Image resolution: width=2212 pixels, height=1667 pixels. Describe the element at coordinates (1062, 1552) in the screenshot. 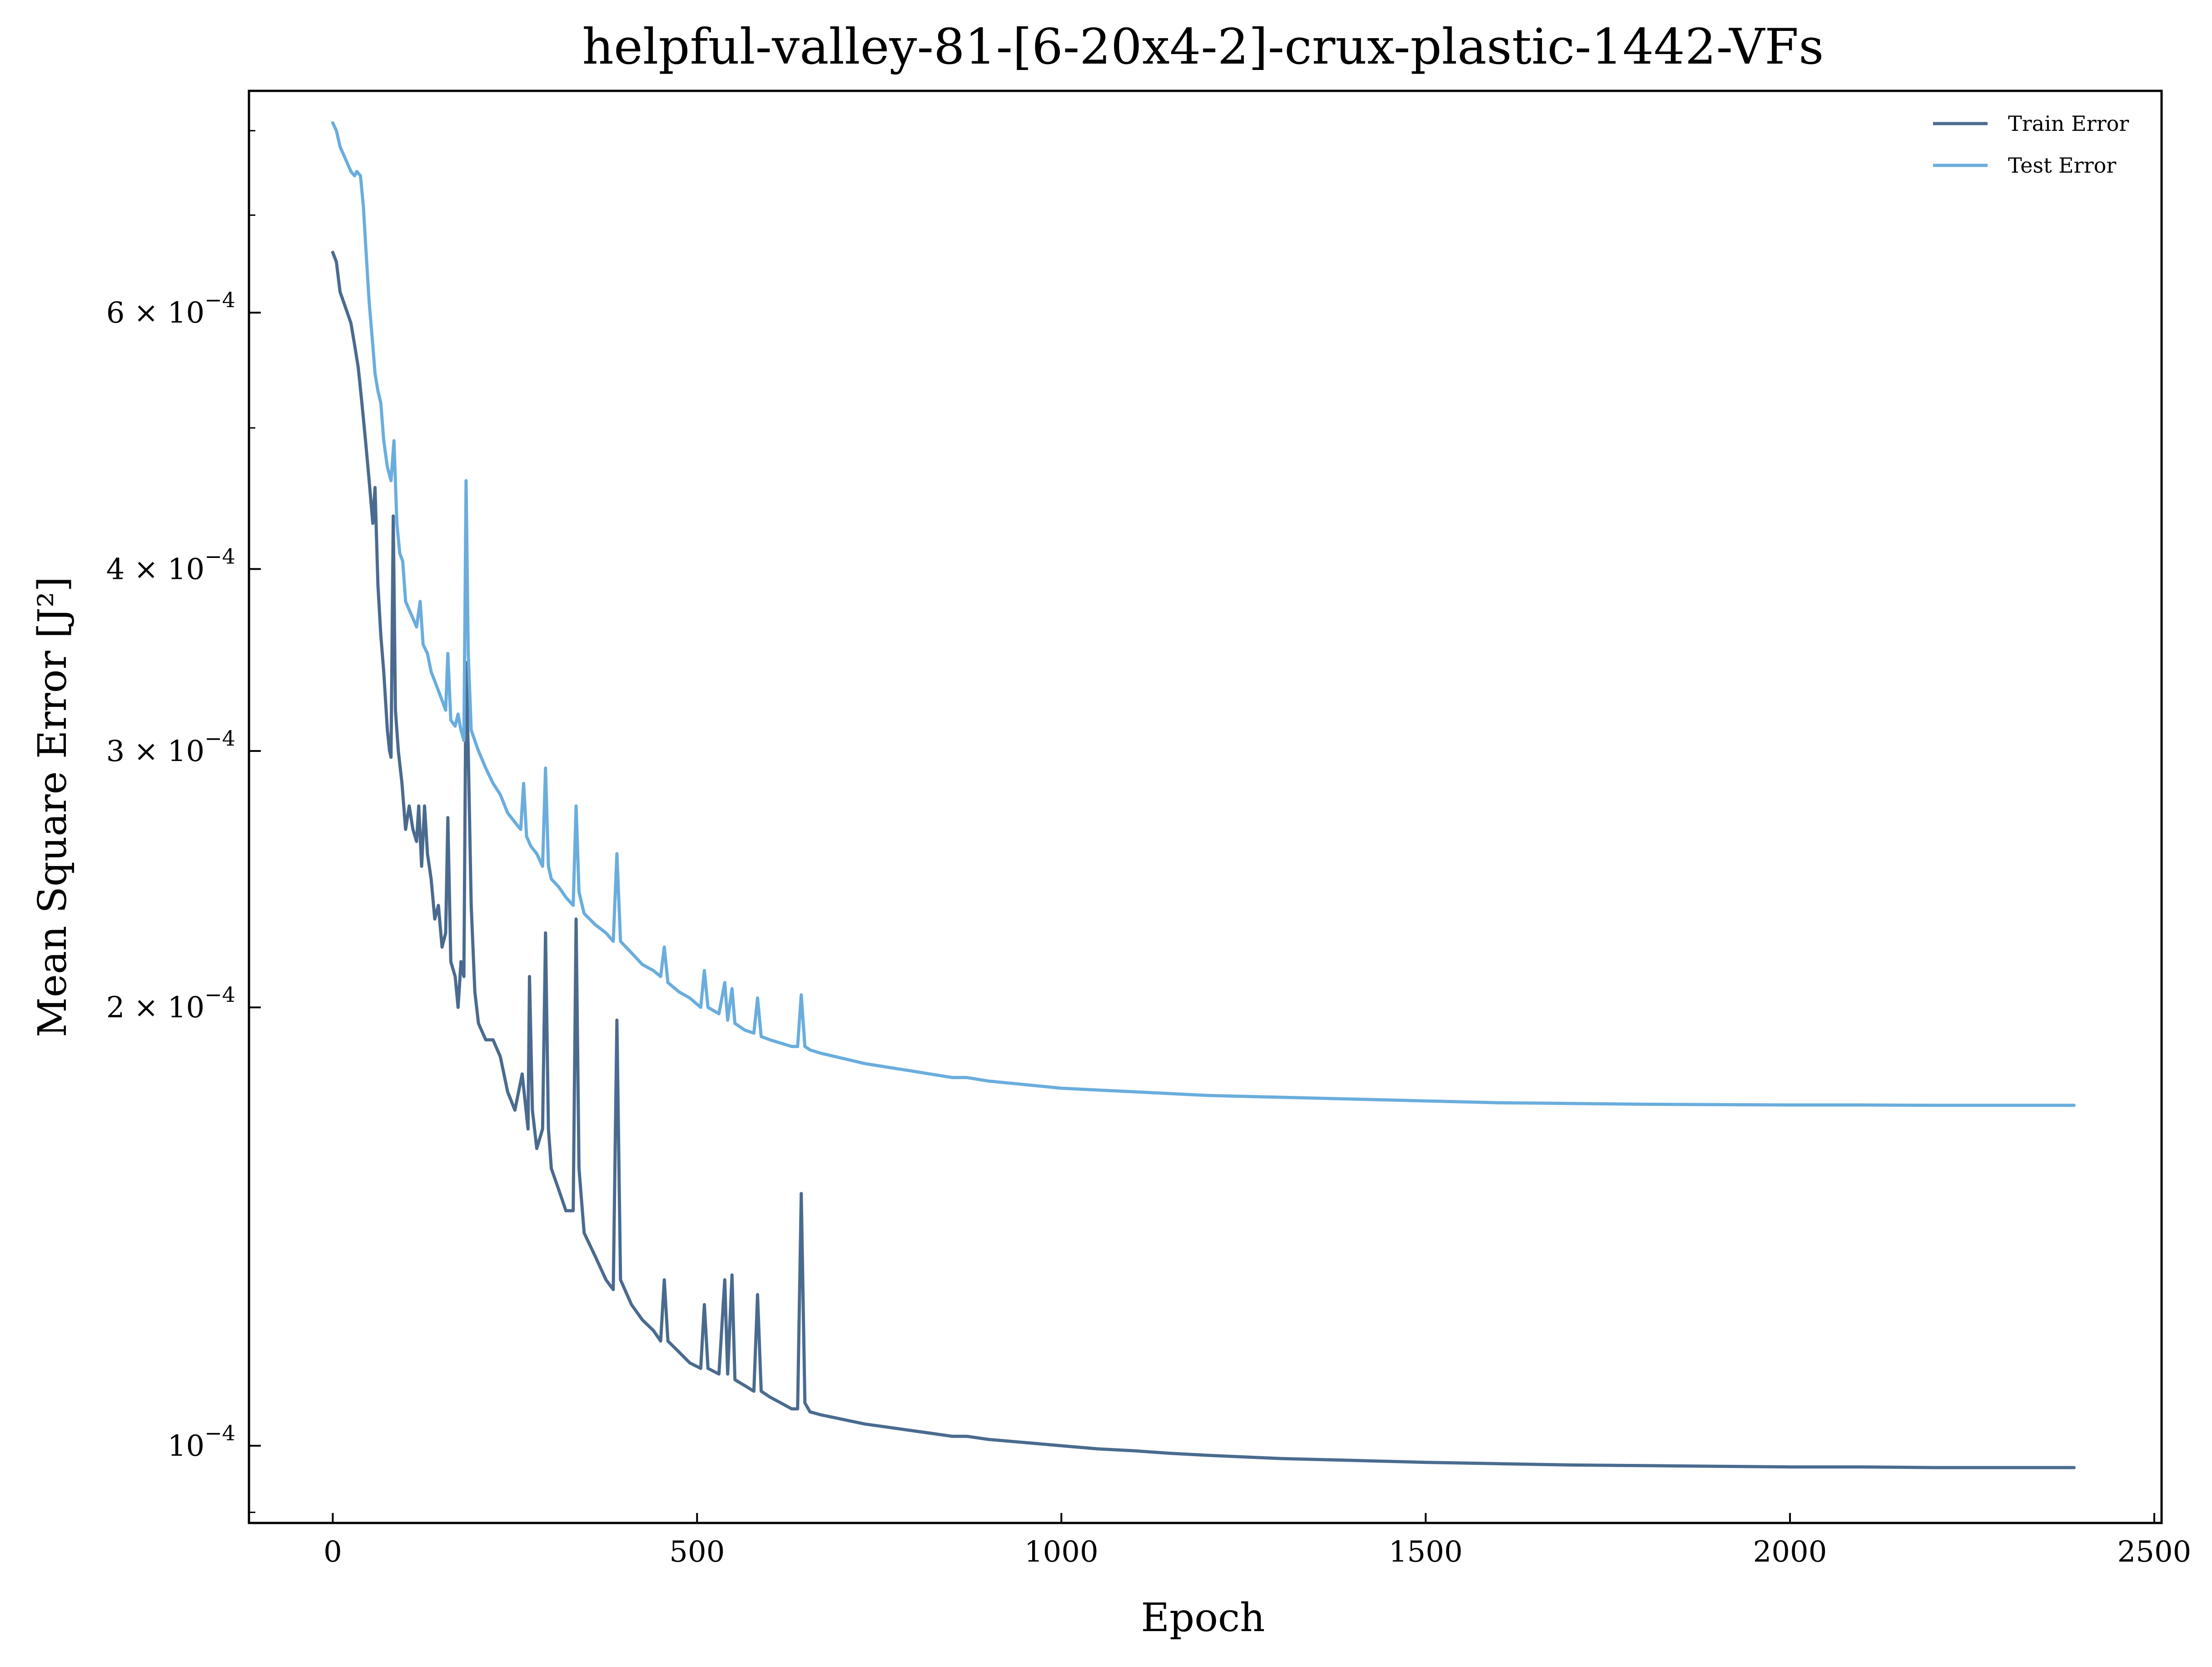

I see `x-tick-label: 1000` at that location.